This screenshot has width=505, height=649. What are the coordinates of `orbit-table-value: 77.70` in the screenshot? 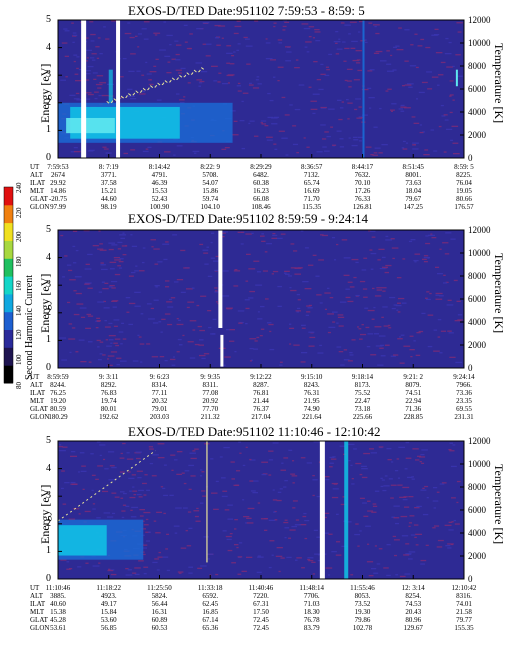 It's located at (210, 409).